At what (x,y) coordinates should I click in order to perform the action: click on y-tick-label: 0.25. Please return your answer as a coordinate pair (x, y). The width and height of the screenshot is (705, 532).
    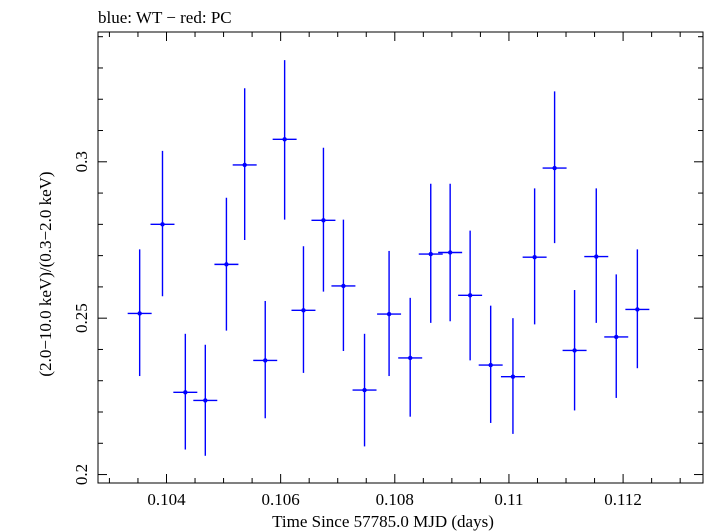
    Looking at the image, I should click on (81, 318).